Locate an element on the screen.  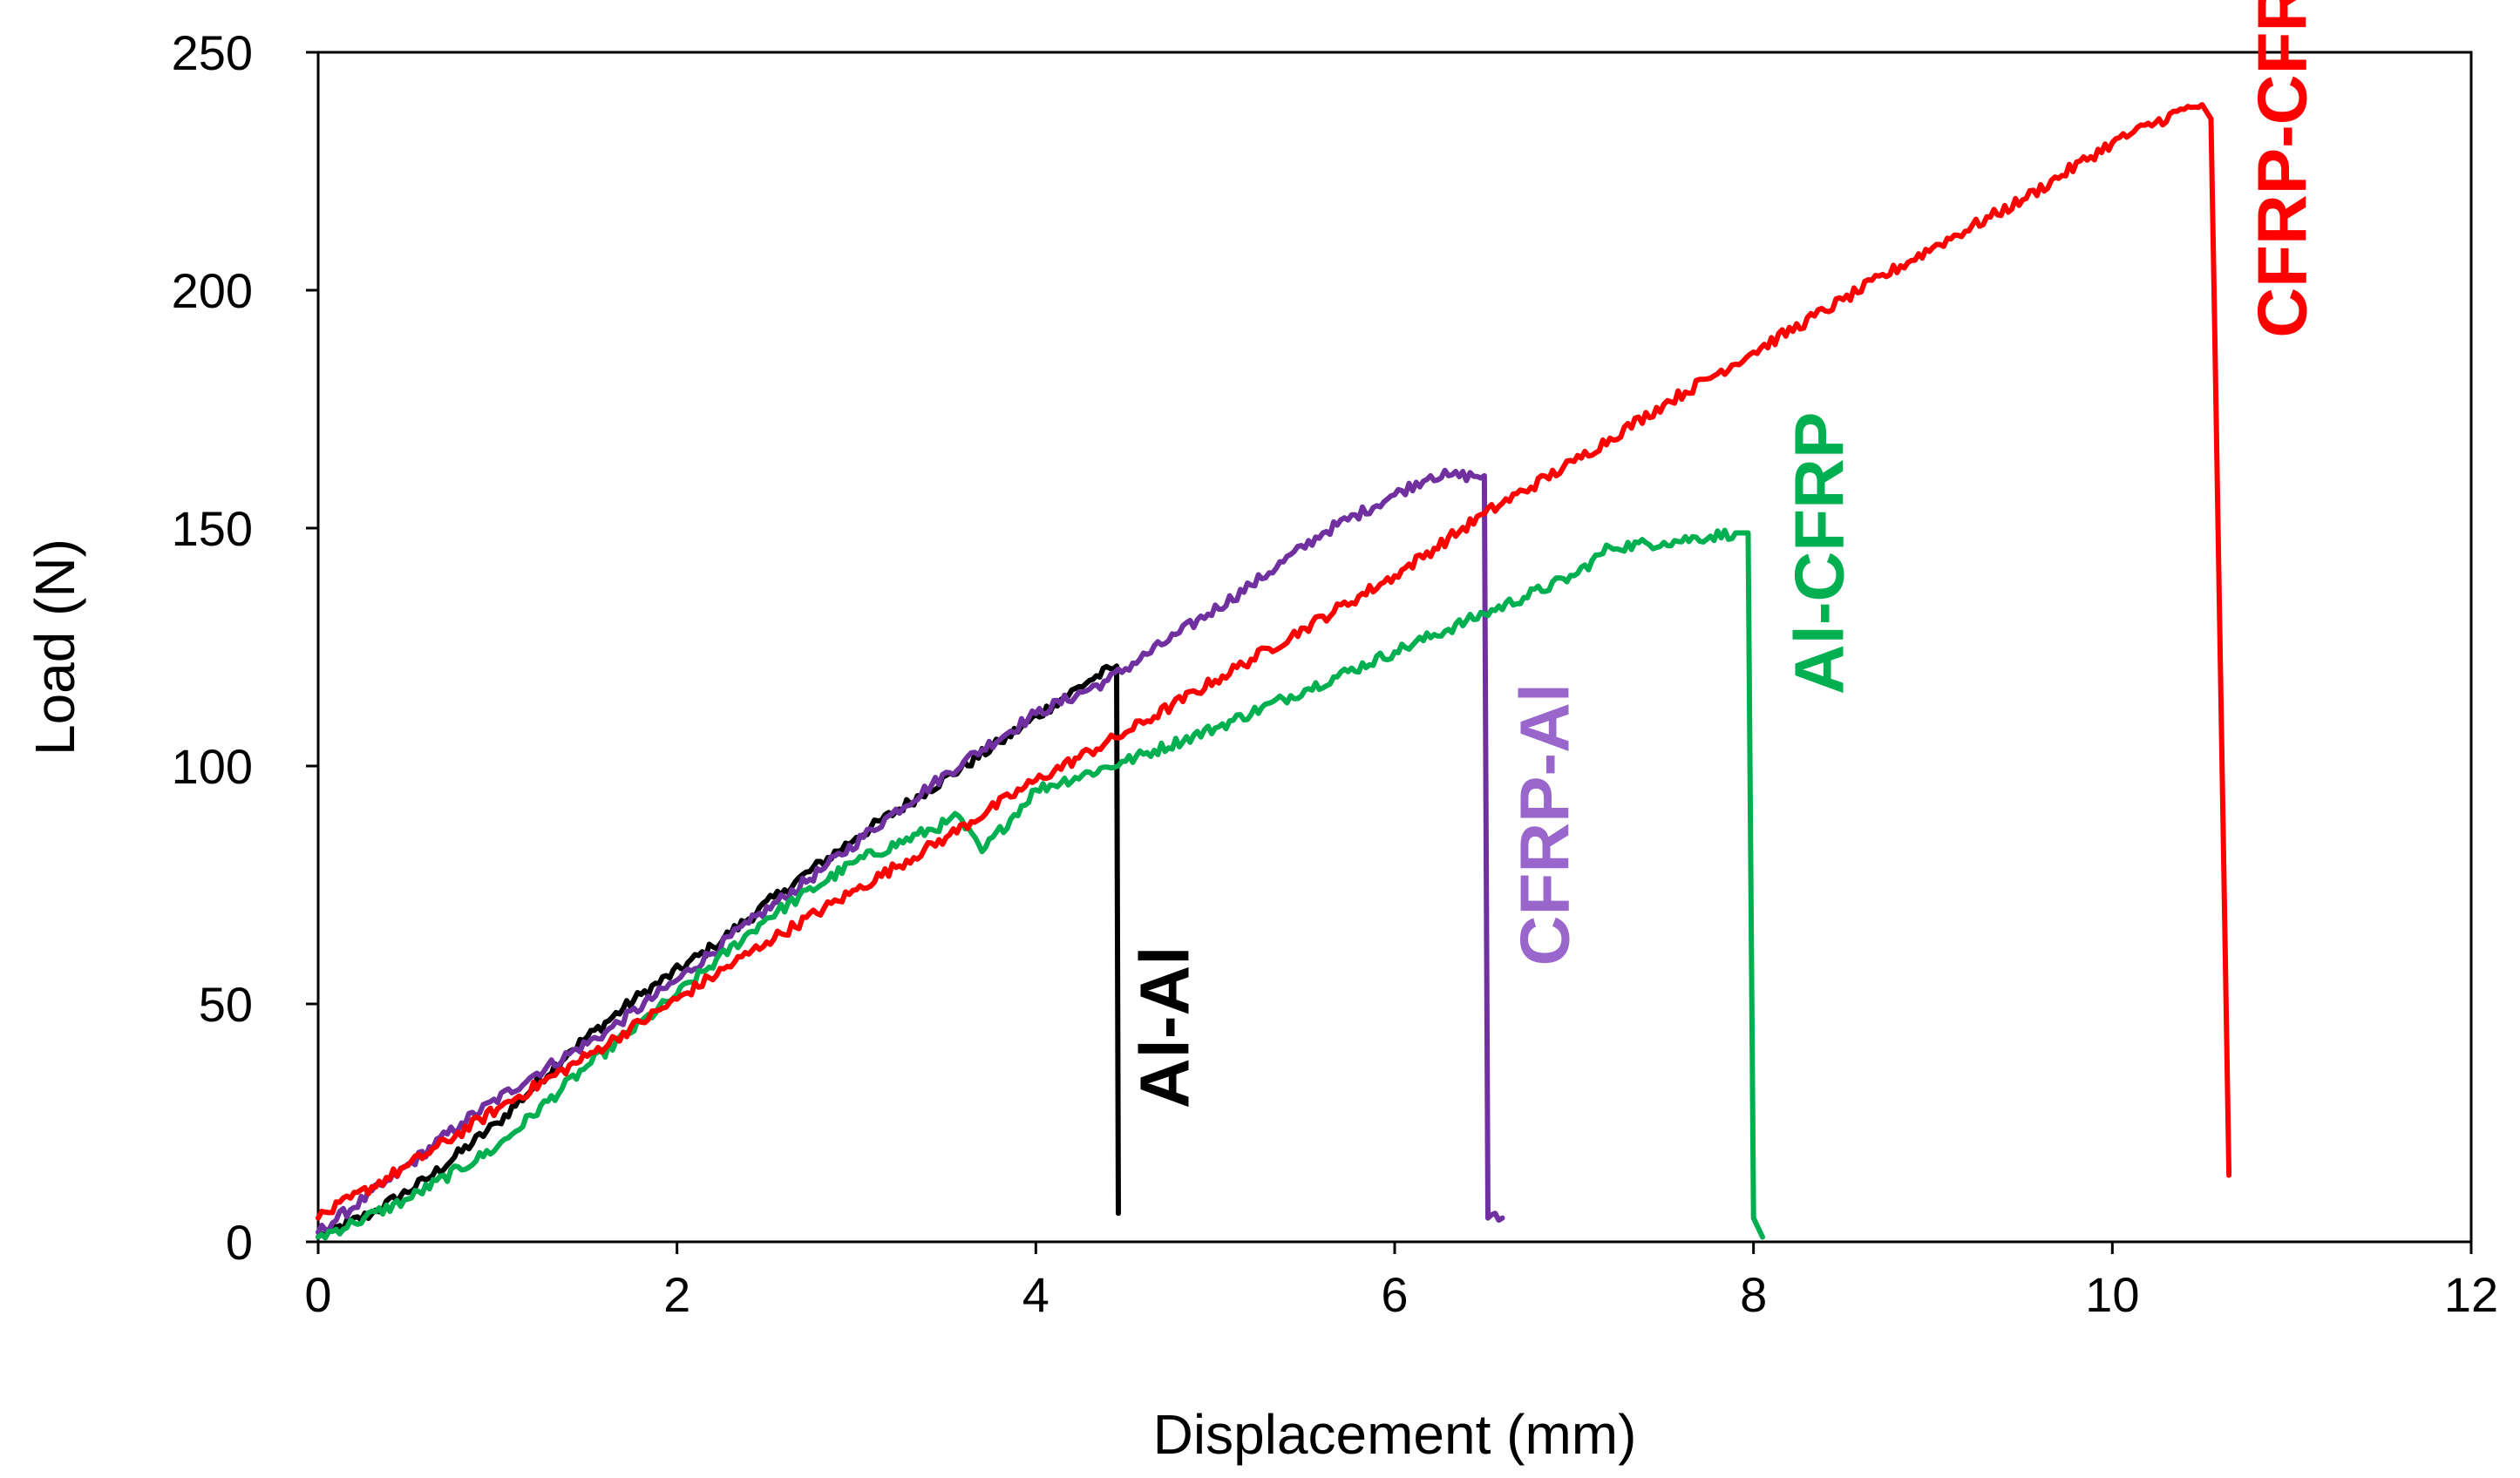
x-tick-label: 4 is located at coordinates (1035, 1294).